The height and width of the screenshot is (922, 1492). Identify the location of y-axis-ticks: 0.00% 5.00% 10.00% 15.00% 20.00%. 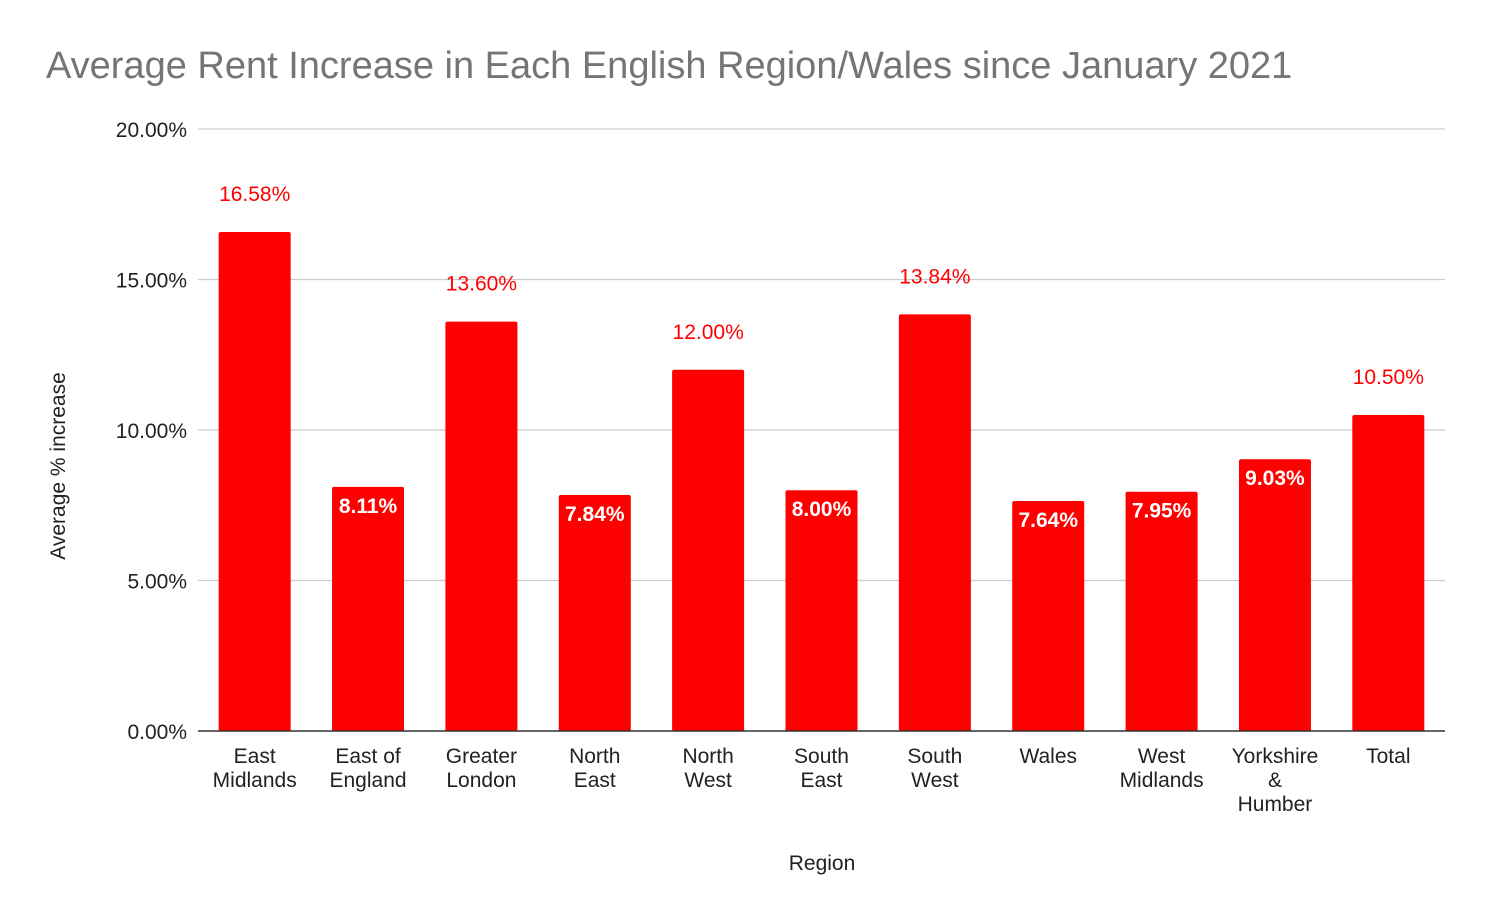
(151, 431).